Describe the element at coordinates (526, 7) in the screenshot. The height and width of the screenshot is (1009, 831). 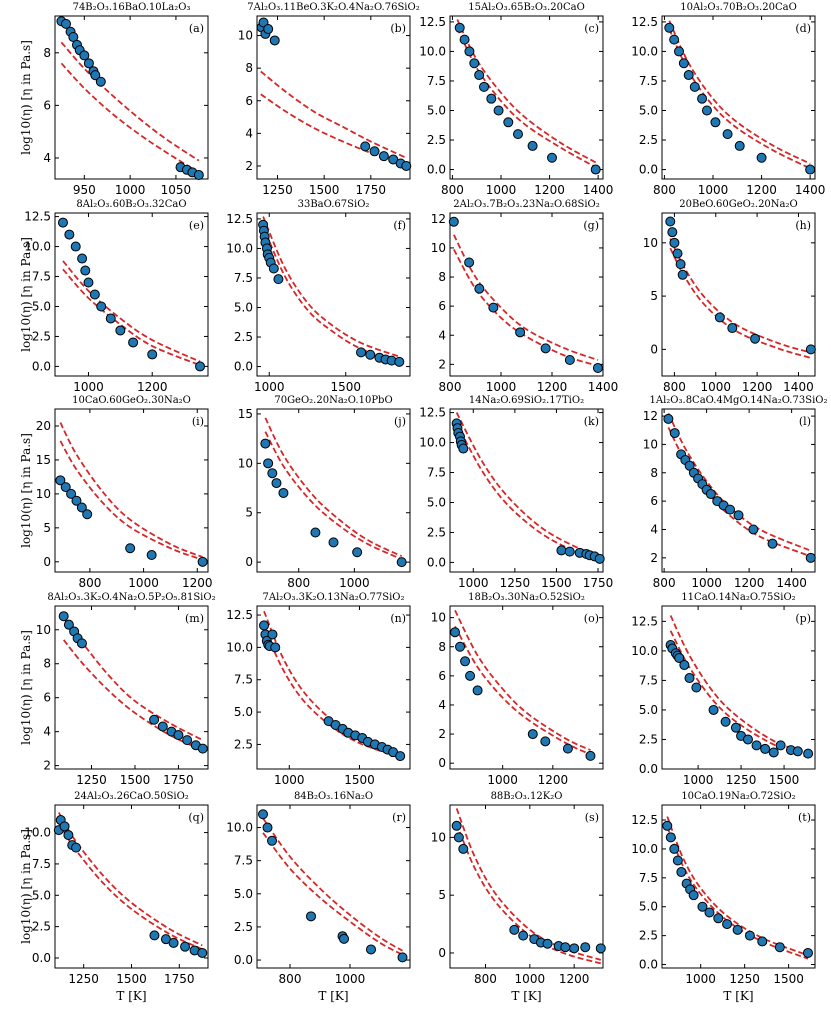
I see `panel-title: 15Al₂O₃.65B₂O₃.20CaO` at that location.